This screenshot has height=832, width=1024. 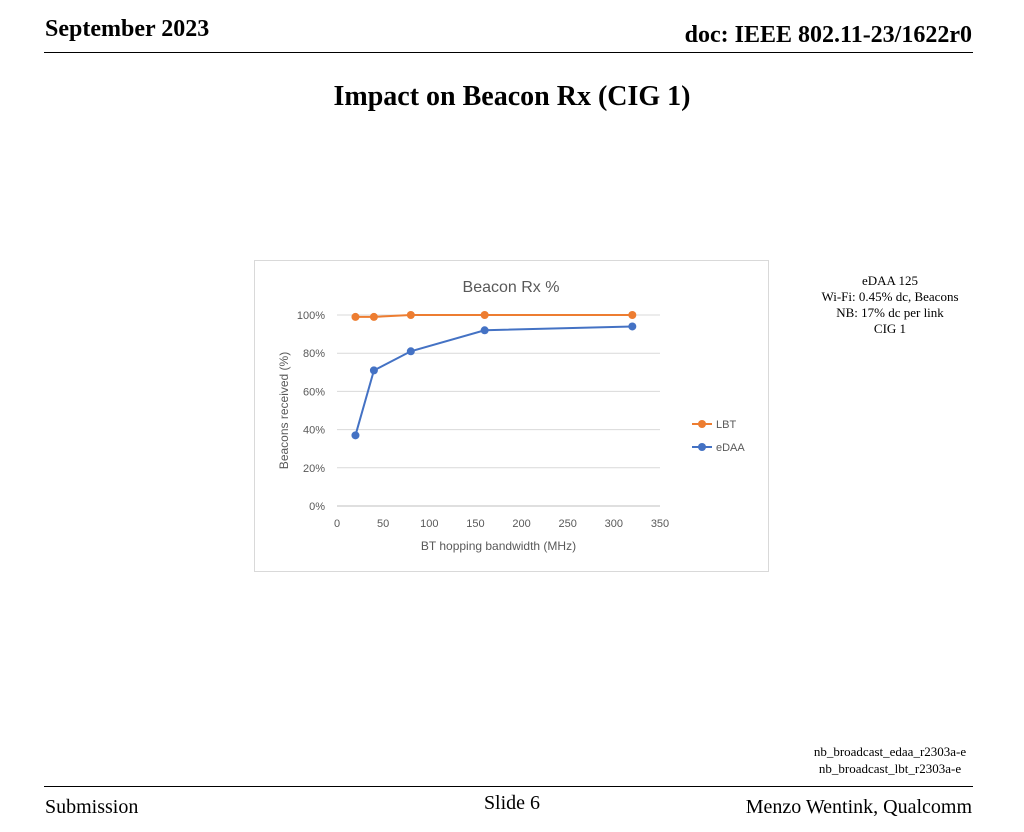 What do you see at coordinates (512, 96) in the screenshot?
I see `slide-title: Impact on Beacon Rx (CIG 1)` at bounding box center [512, 96].